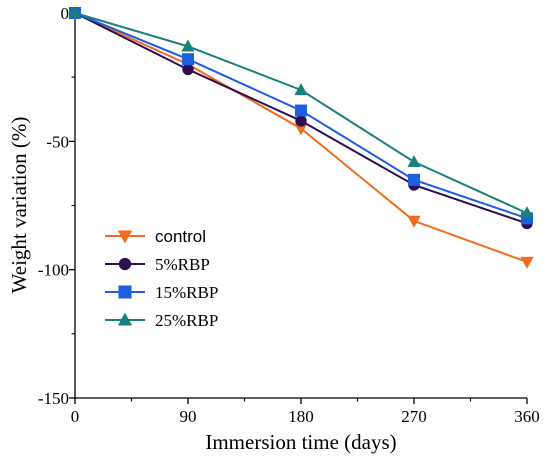 Image resolution: width=550 pixels, height=462 pixels. I want to click on legend-item: 25%RBP, so click(161, 320).